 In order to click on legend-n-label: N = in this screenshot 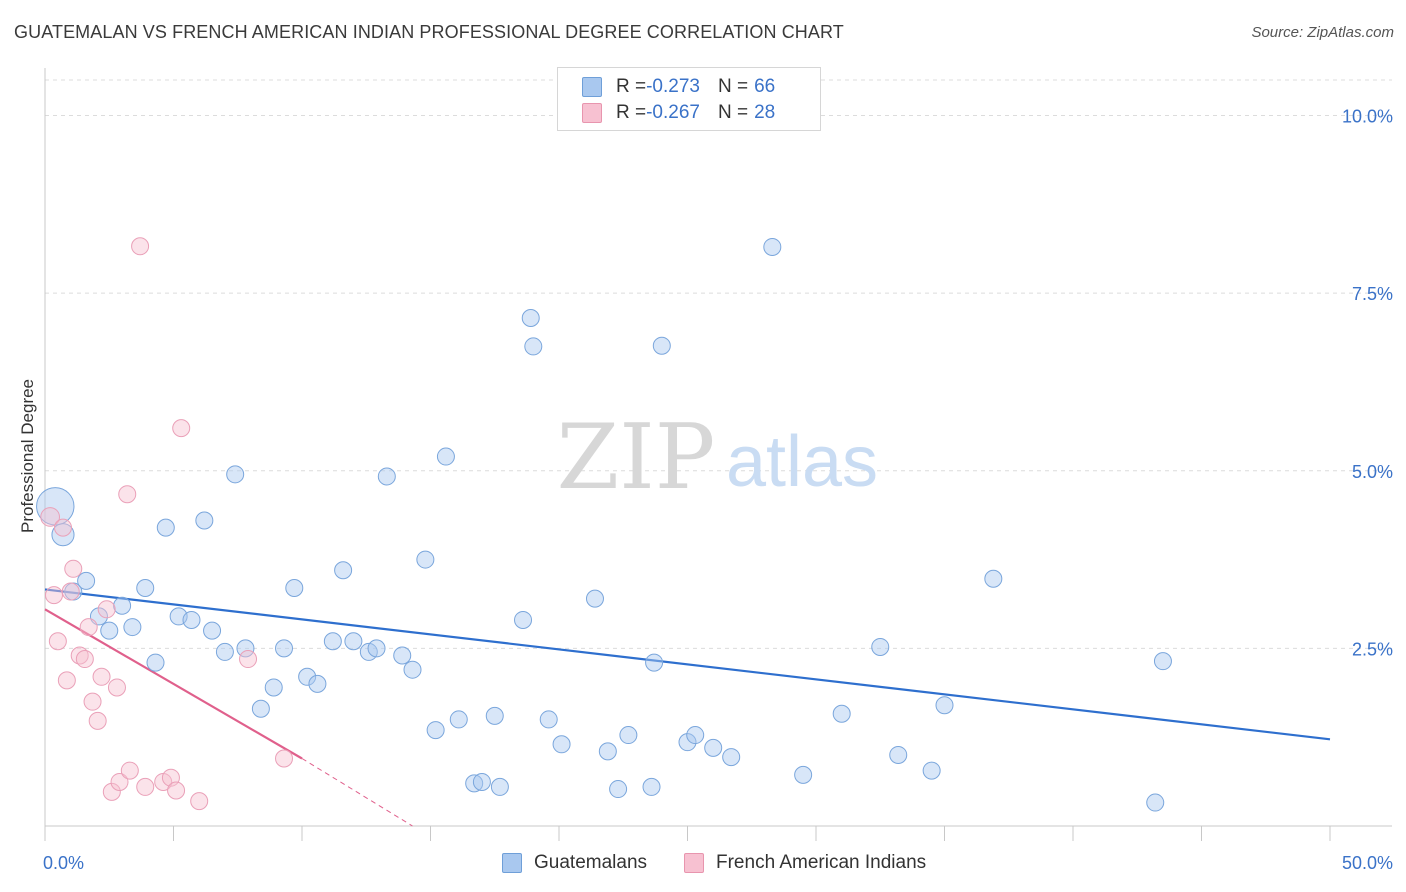, I will do `click(733, 112)`.